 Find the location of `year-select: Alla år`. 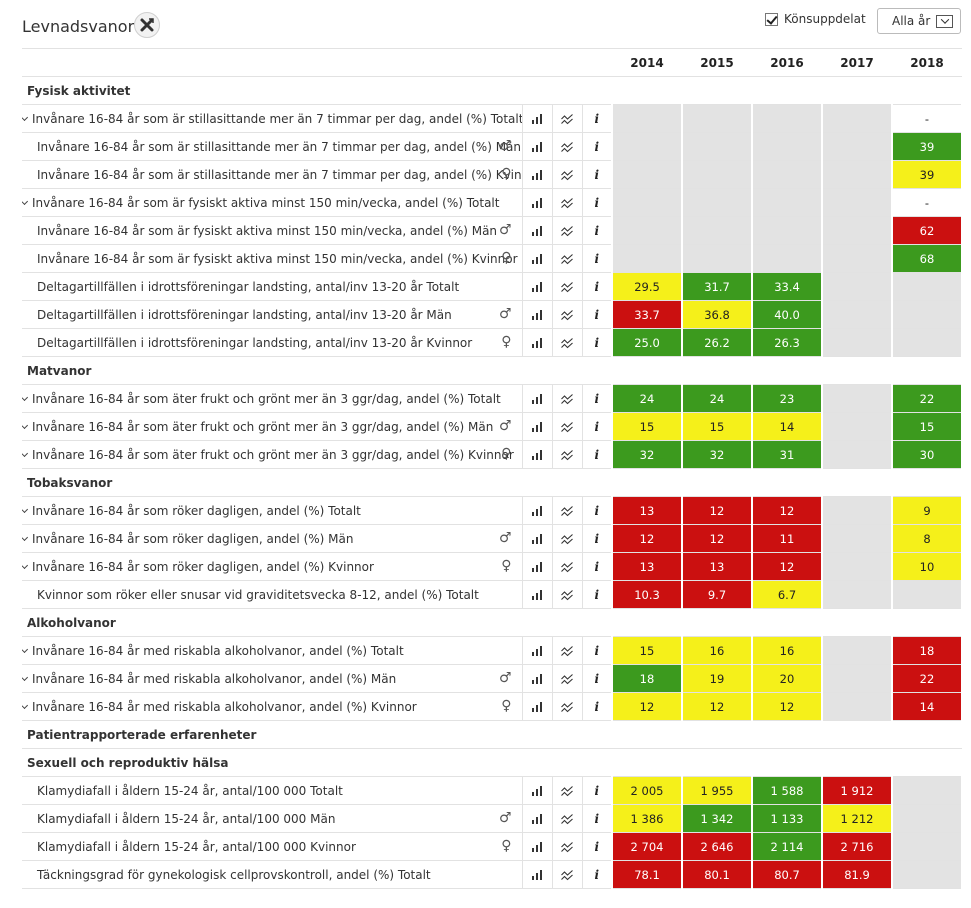

year-select: Alla år is located at coordinates (919, 21).